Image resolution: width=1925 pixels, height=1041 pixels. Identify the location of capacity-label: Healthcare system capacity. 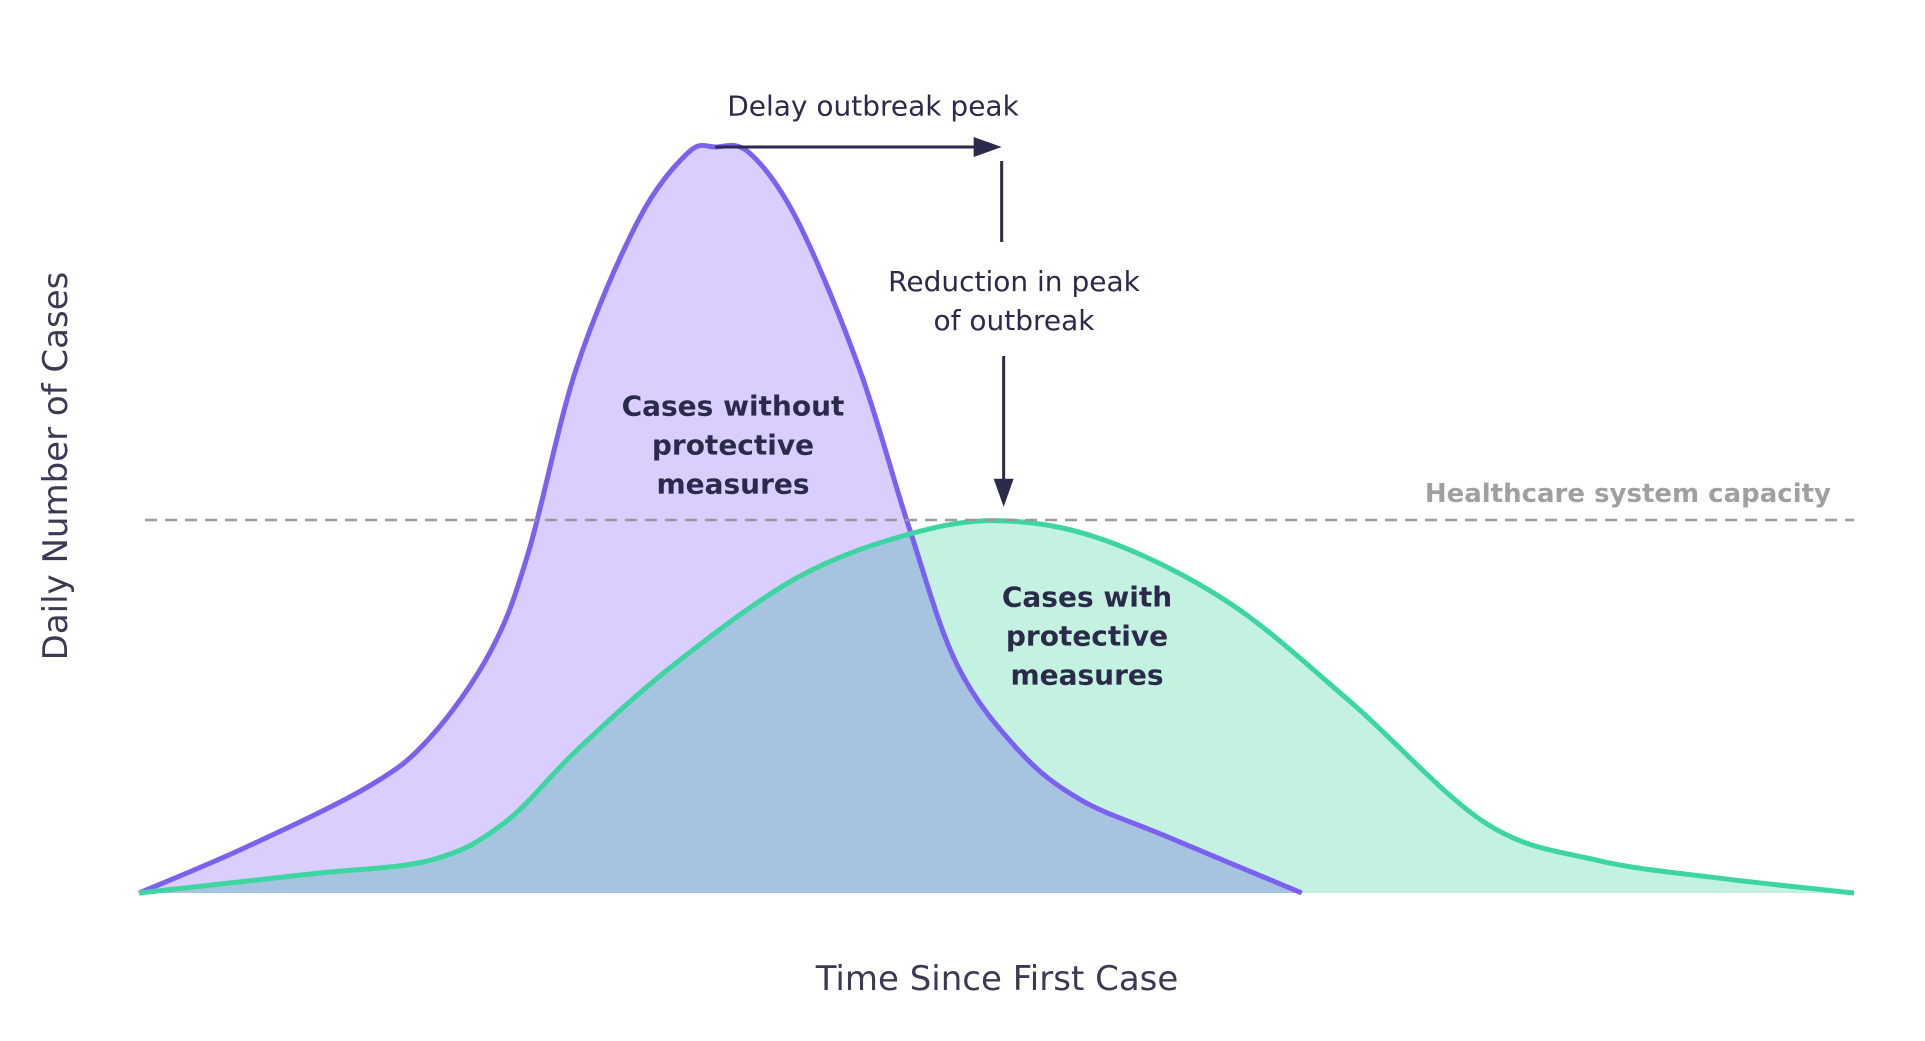
(1627, 494).